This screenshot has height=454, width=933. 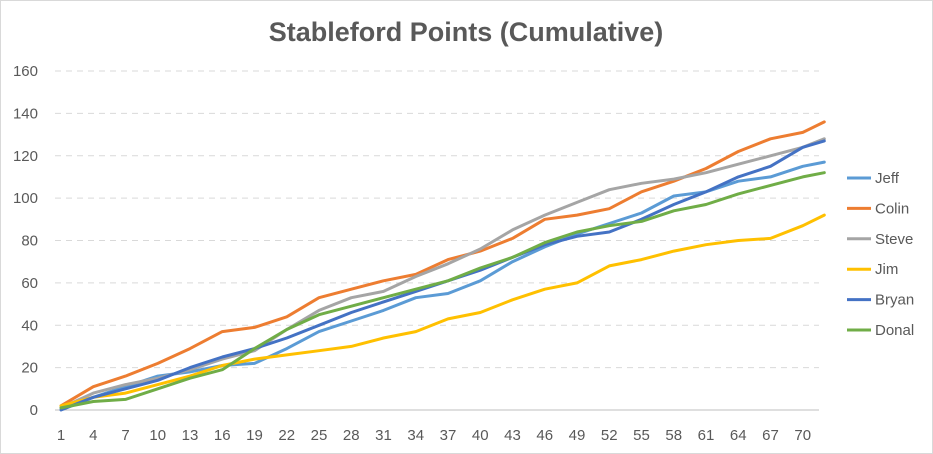 I want to click on y-tick-label: 160, so click(x=25, y=71).